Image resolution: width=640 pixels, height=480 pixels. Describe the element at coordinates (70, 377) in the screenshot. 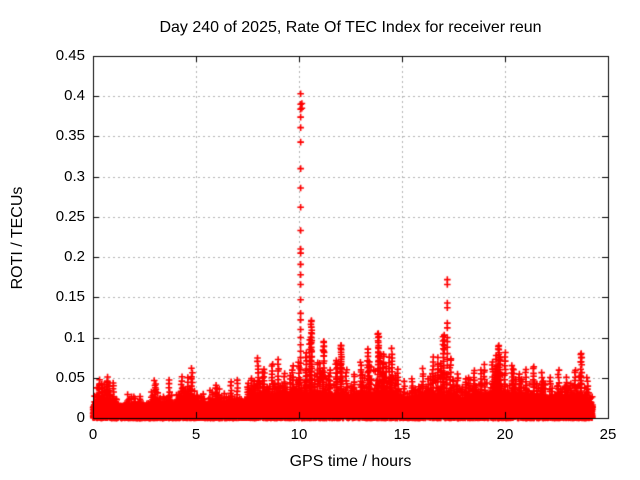

I see `y-tick-label-0.05: 0.05` at that location.